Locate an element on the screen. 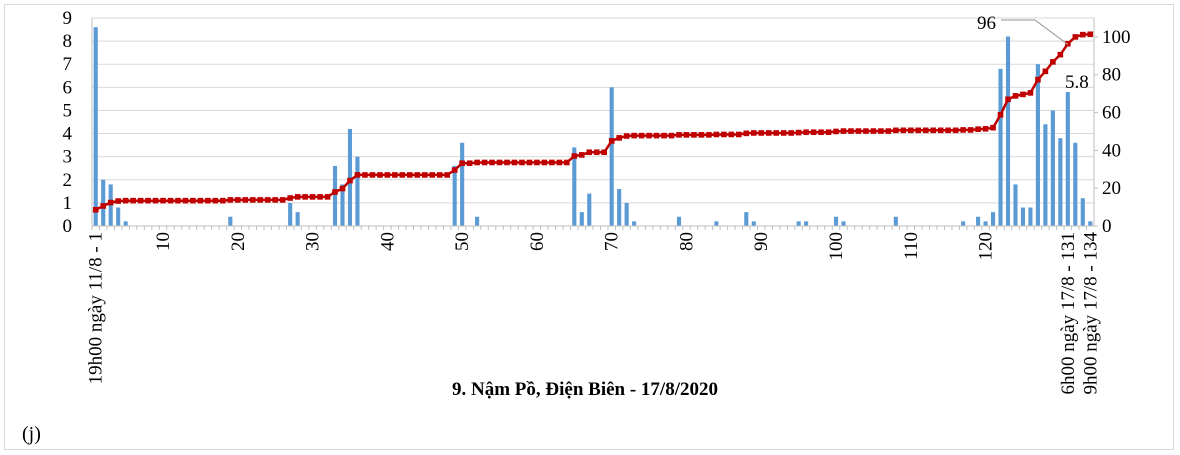 The width and height of the screenshot is (1180, 455). x-tick-label: 110 is located at coordinates (911, 246).